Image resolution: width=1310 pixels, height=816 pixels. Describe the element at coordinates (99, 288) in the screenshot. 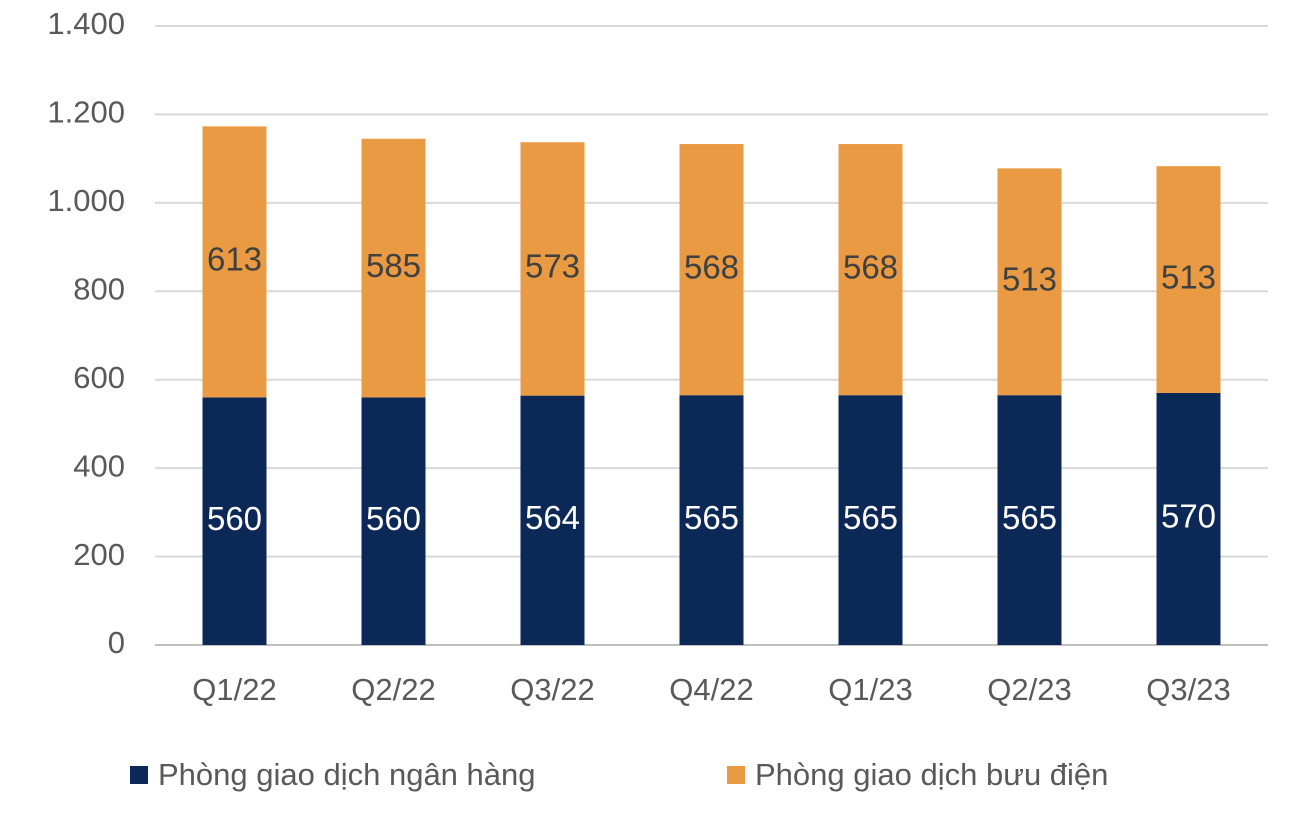

I see `y-tick-label: 800` at that location.